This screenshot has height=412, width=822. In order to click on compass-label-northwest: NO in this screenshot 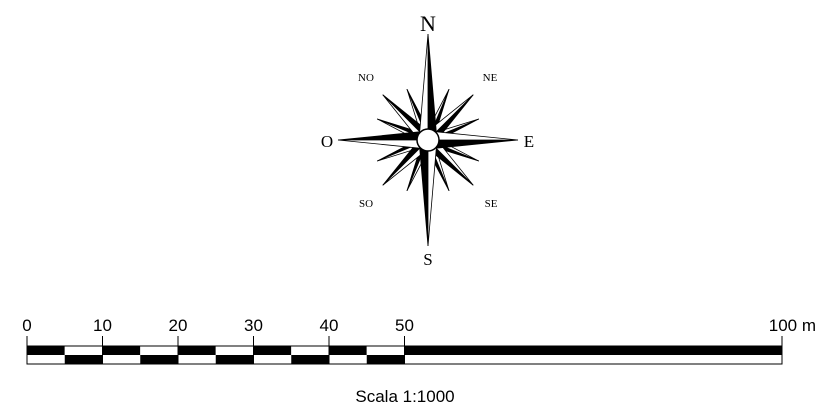, I will do `click(366, 78)`.